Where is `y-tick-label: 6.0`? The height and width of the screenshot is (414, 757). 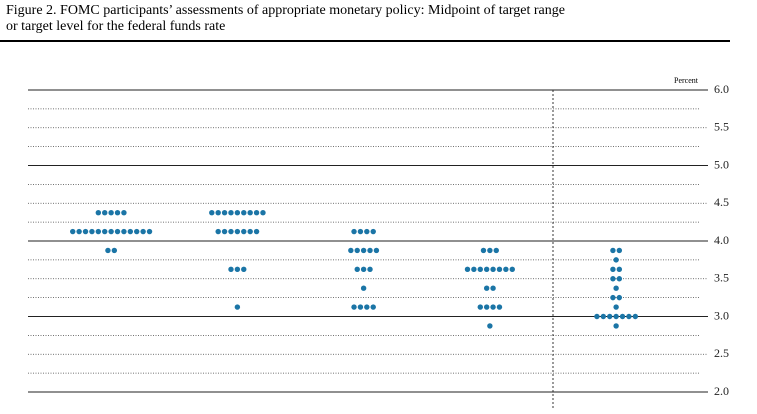
y-tick-label: 6.0 is located at coordinates (721, 89).